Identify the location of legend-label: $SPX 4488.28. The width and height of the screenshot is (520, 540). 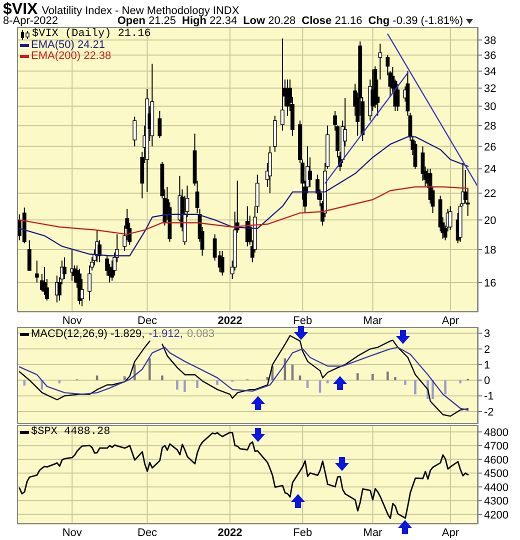
(70, 432).